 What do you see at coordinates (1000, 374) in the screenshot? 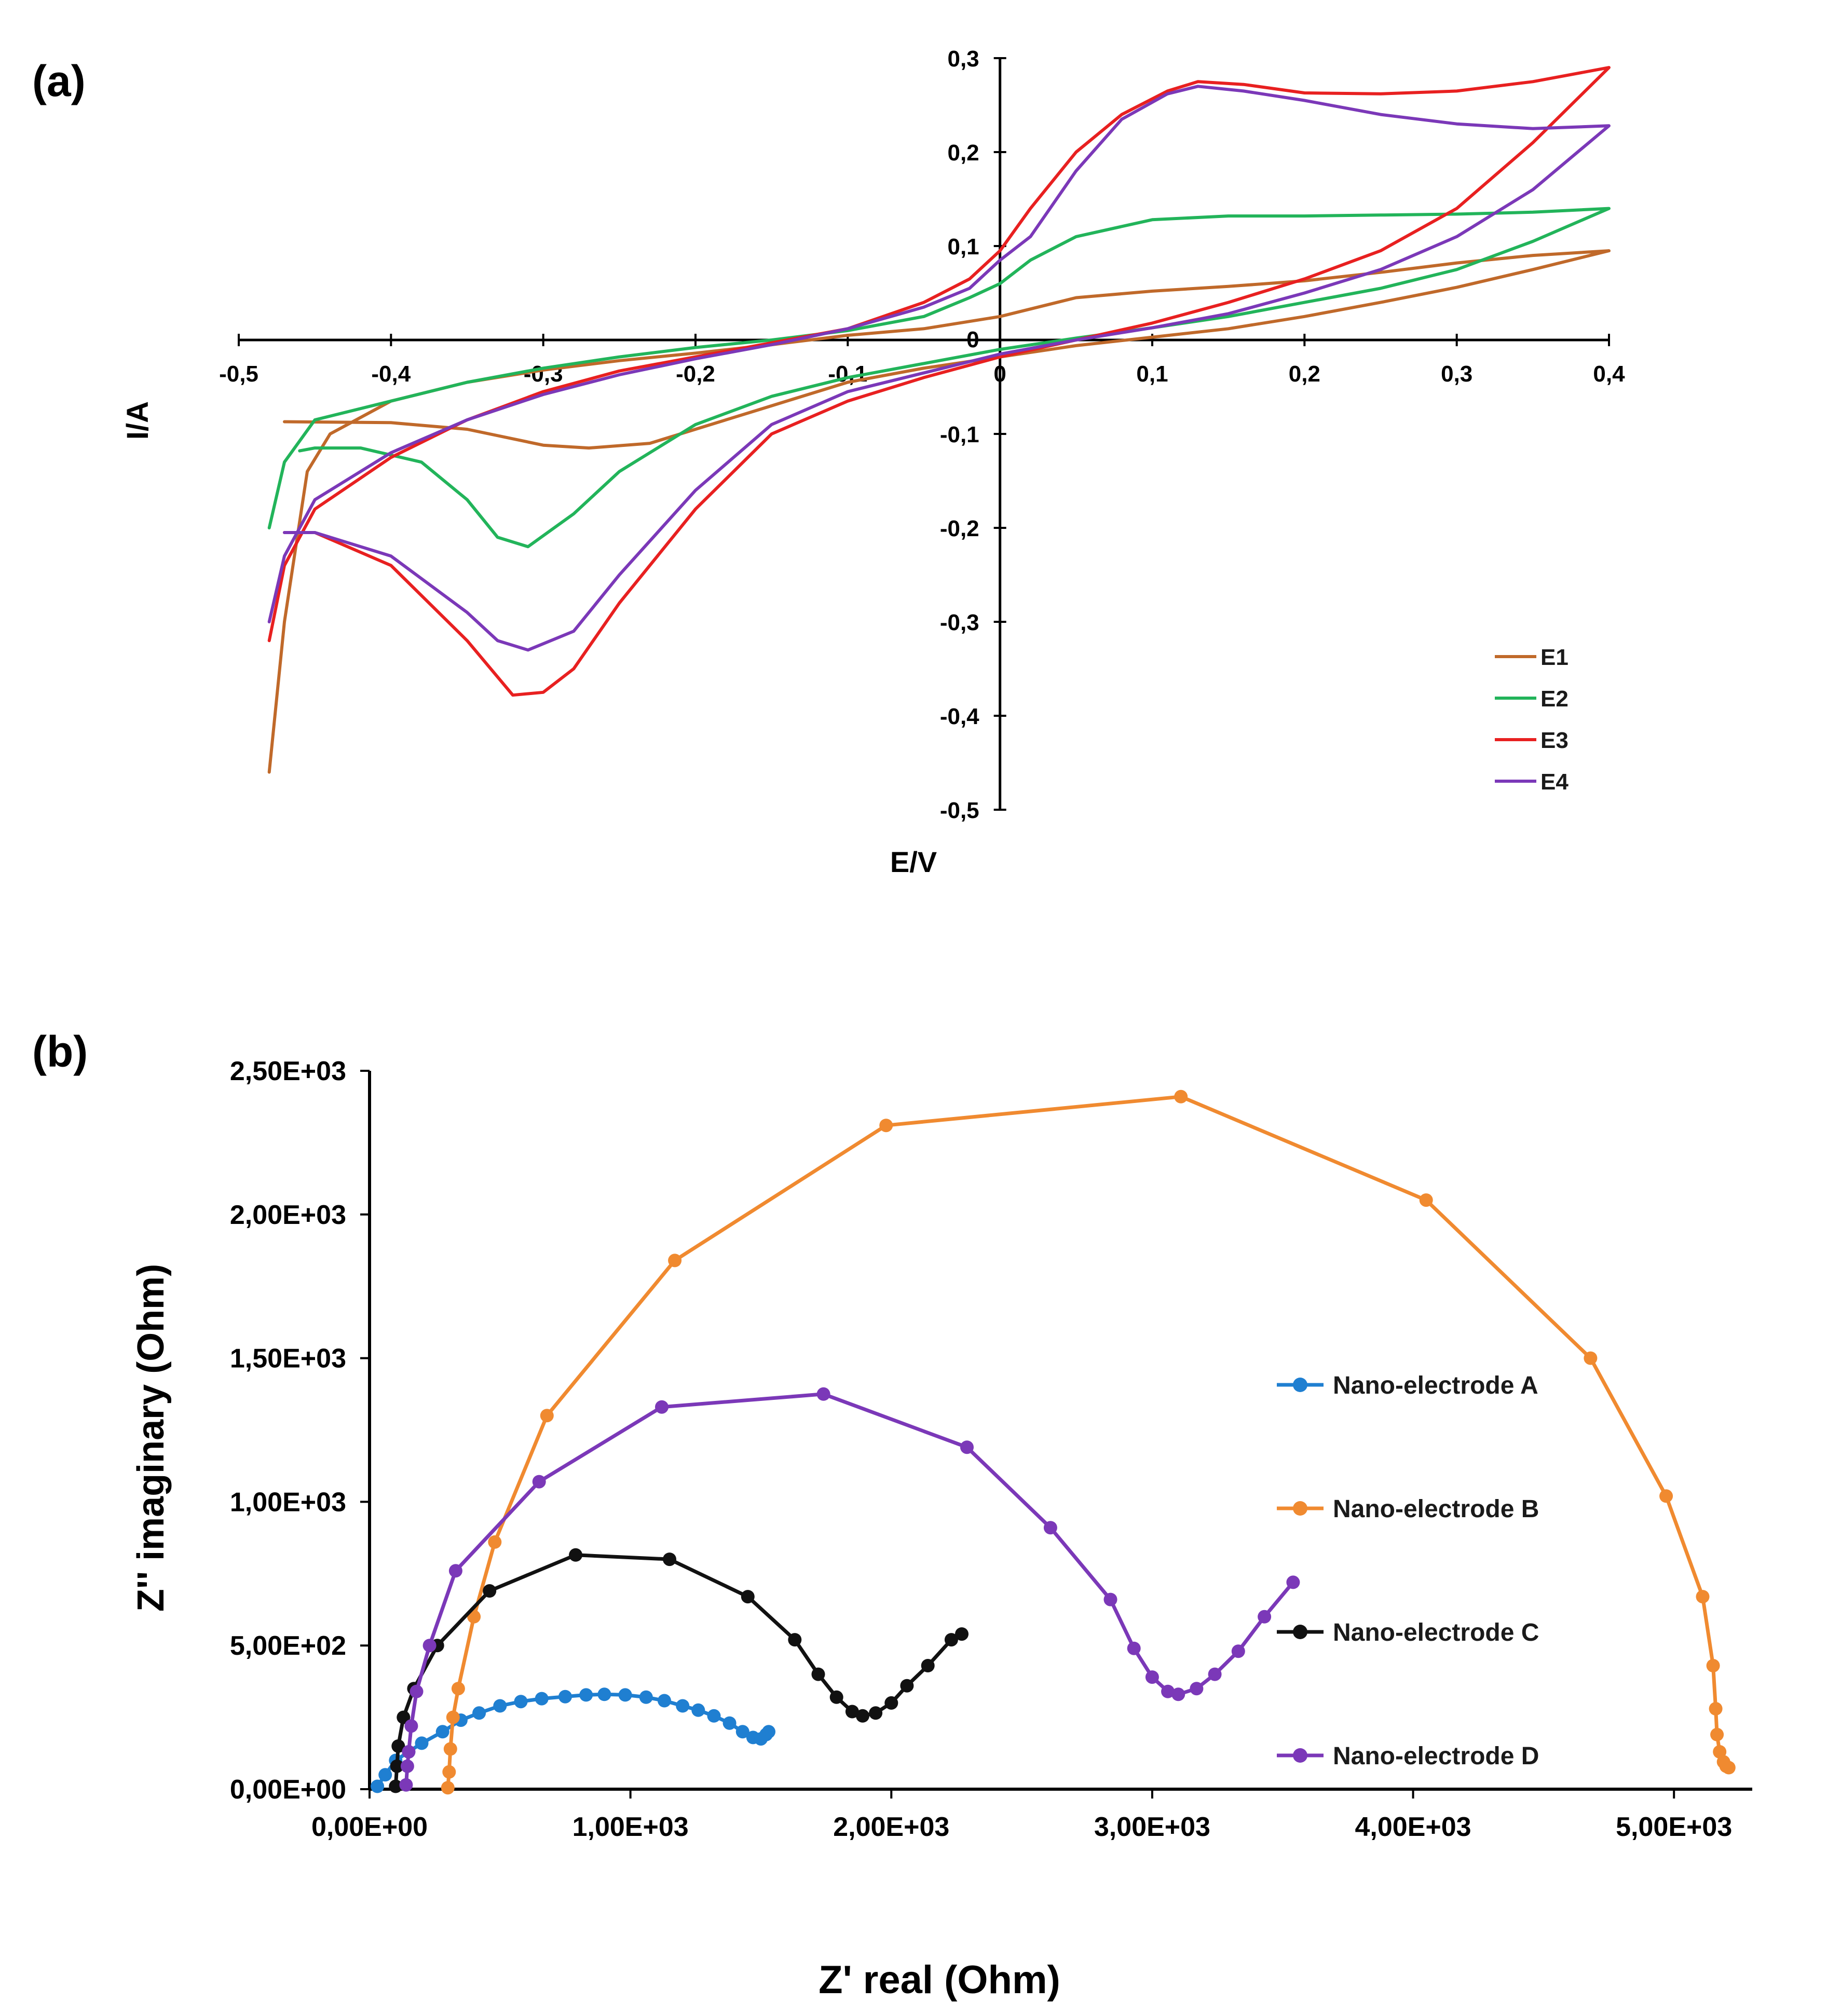
I see `x-tick-label: 0` at bounding box center [1000, 374].